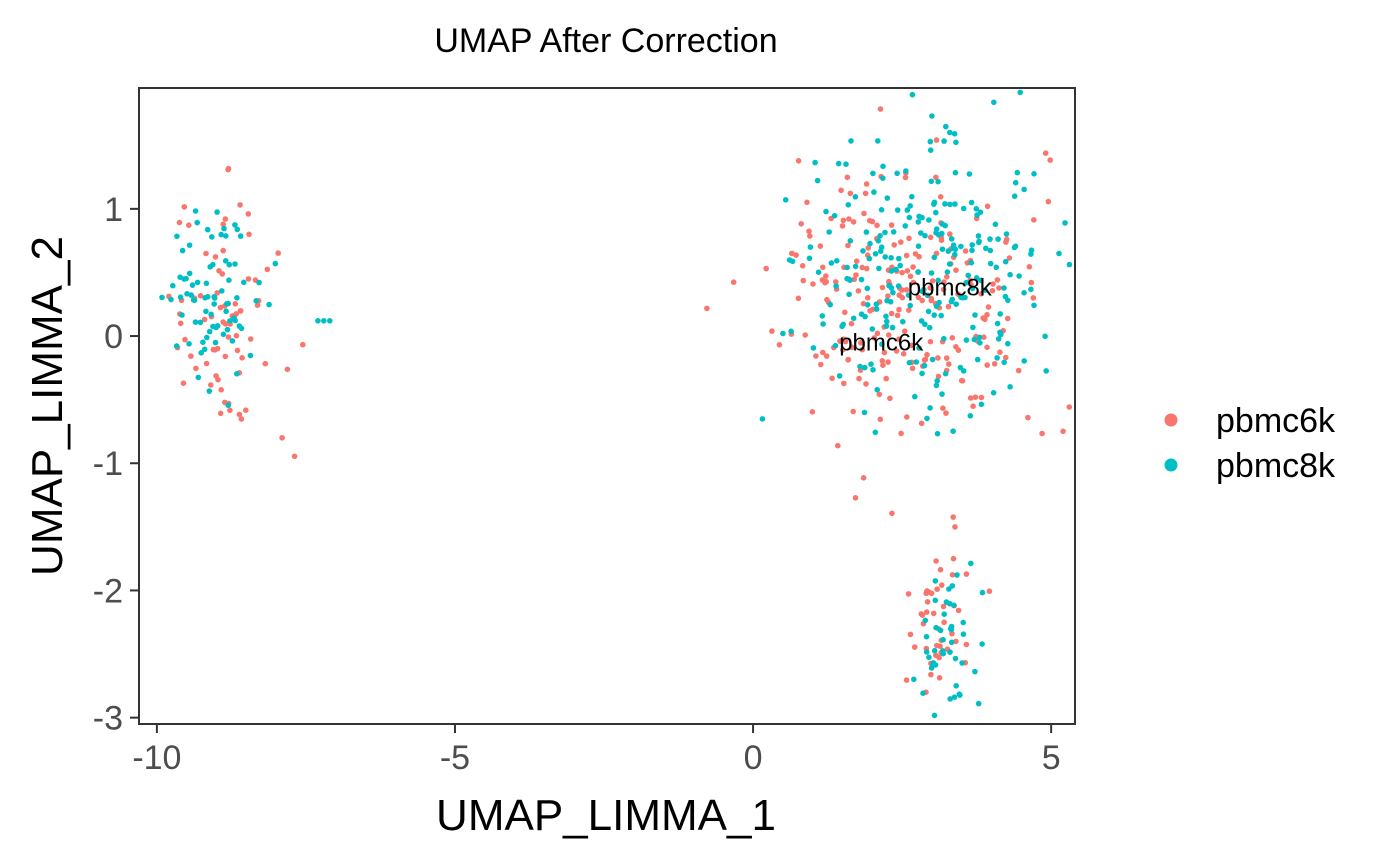  Describe the element at coordinates (1051, 758) in the screenshot. I see `x-tick-label: 5` at that location.